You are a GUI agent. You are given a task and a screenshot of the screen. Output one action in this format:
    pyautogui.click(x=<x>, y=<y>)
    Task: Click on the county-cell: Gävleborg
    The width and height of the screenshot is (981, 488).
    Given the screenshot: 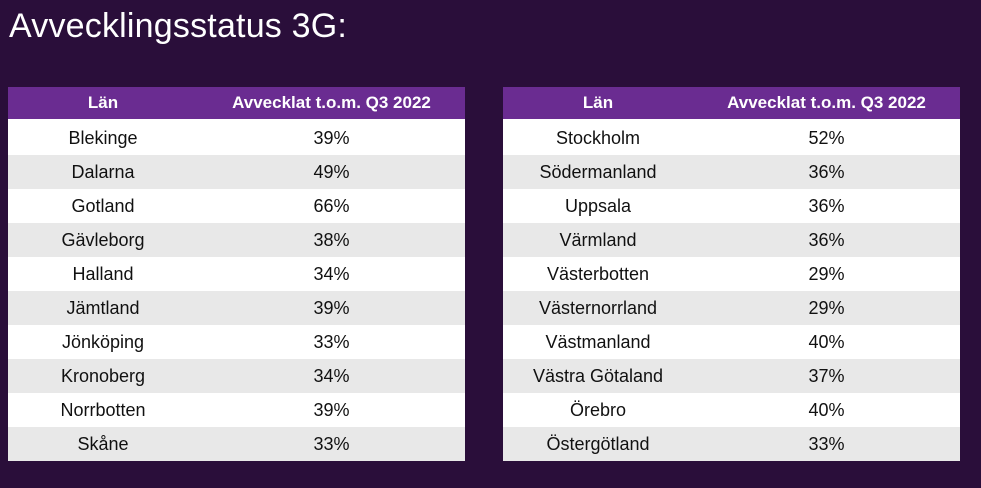 What is the action you would take?
    pyautogui.click(x=103, y=240)
    